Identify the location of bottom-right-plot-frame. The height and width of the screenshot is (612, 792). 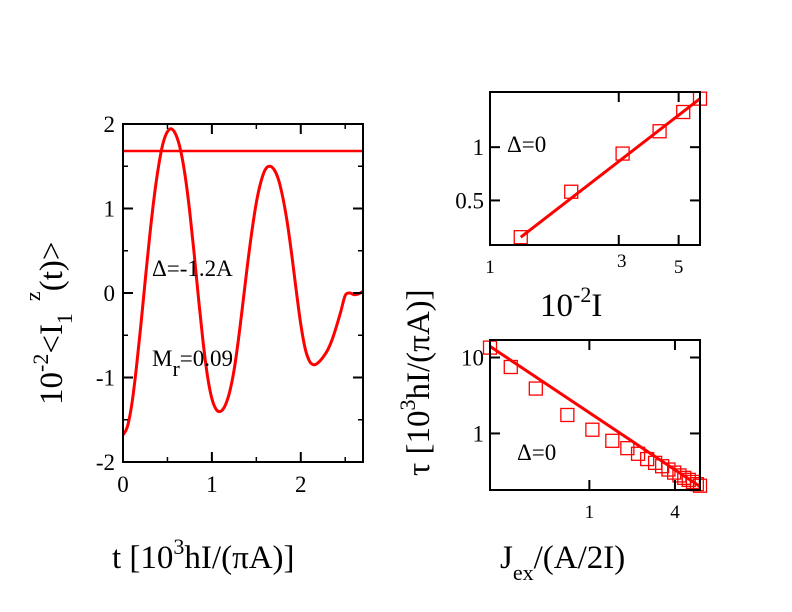
(595, 415).